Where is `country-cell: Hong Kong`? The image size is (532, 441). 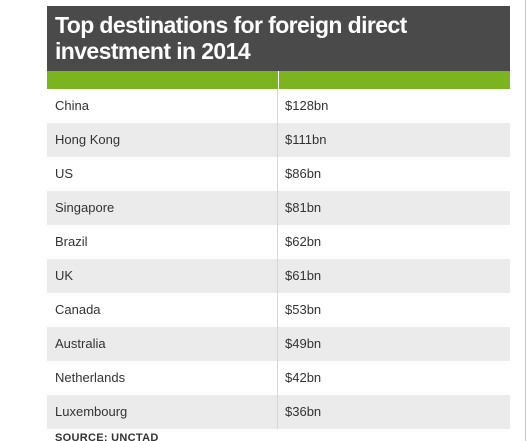
country-cell: Hong Kong is located at coordinates (162, 140).